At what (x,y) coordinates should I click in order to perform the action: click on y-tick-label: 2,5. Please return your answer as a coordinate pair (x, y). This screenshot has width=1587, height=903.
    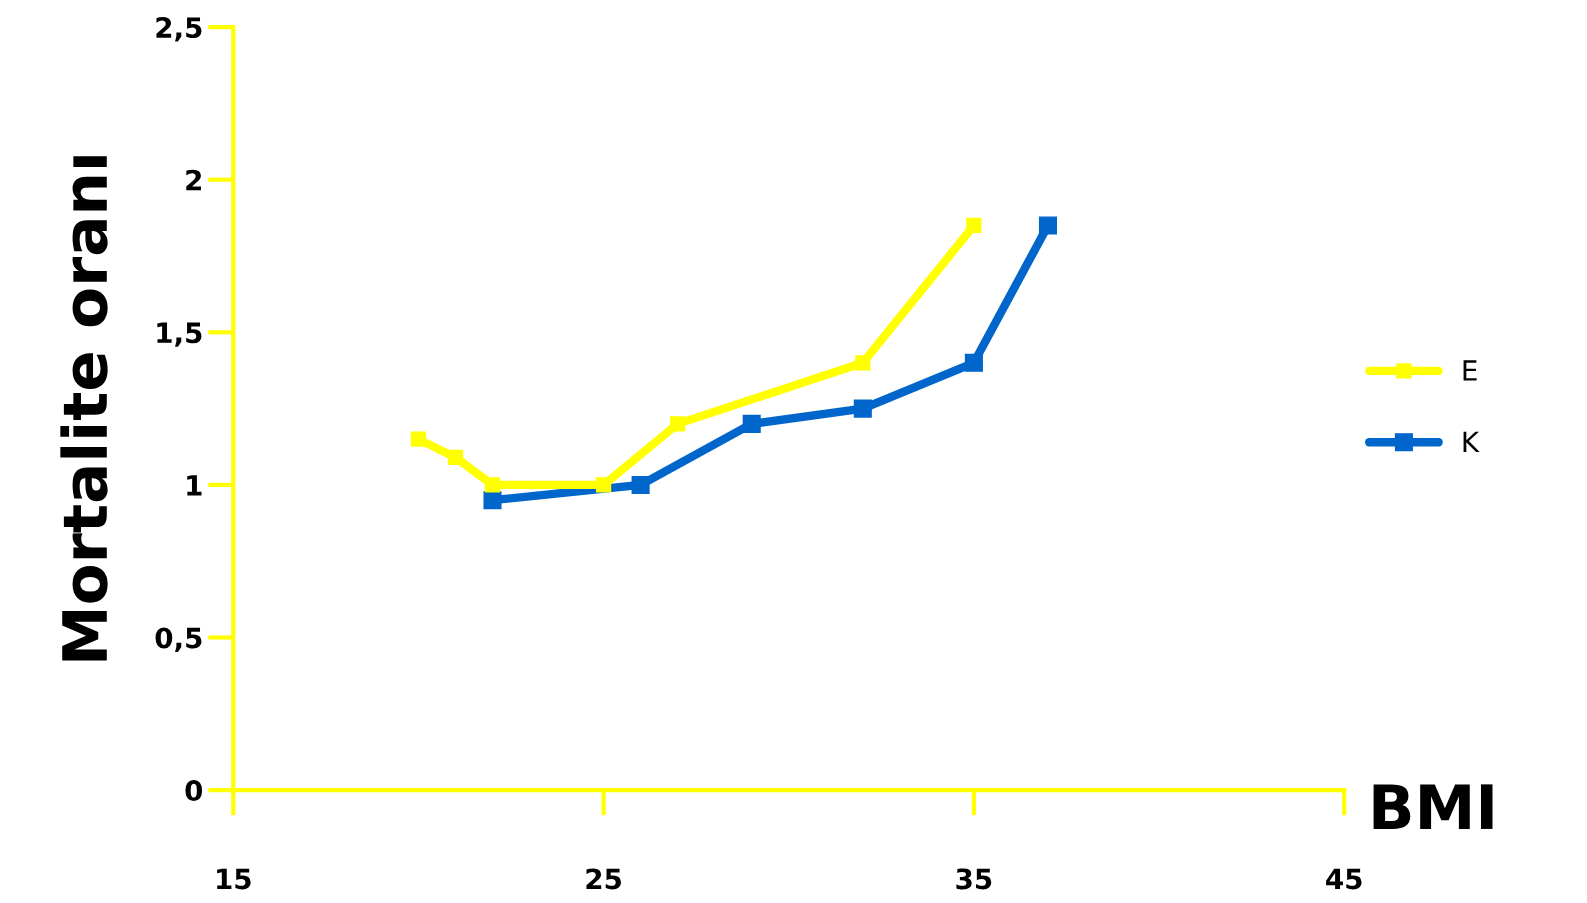
    Looking at the image, I should click on (179, 29).